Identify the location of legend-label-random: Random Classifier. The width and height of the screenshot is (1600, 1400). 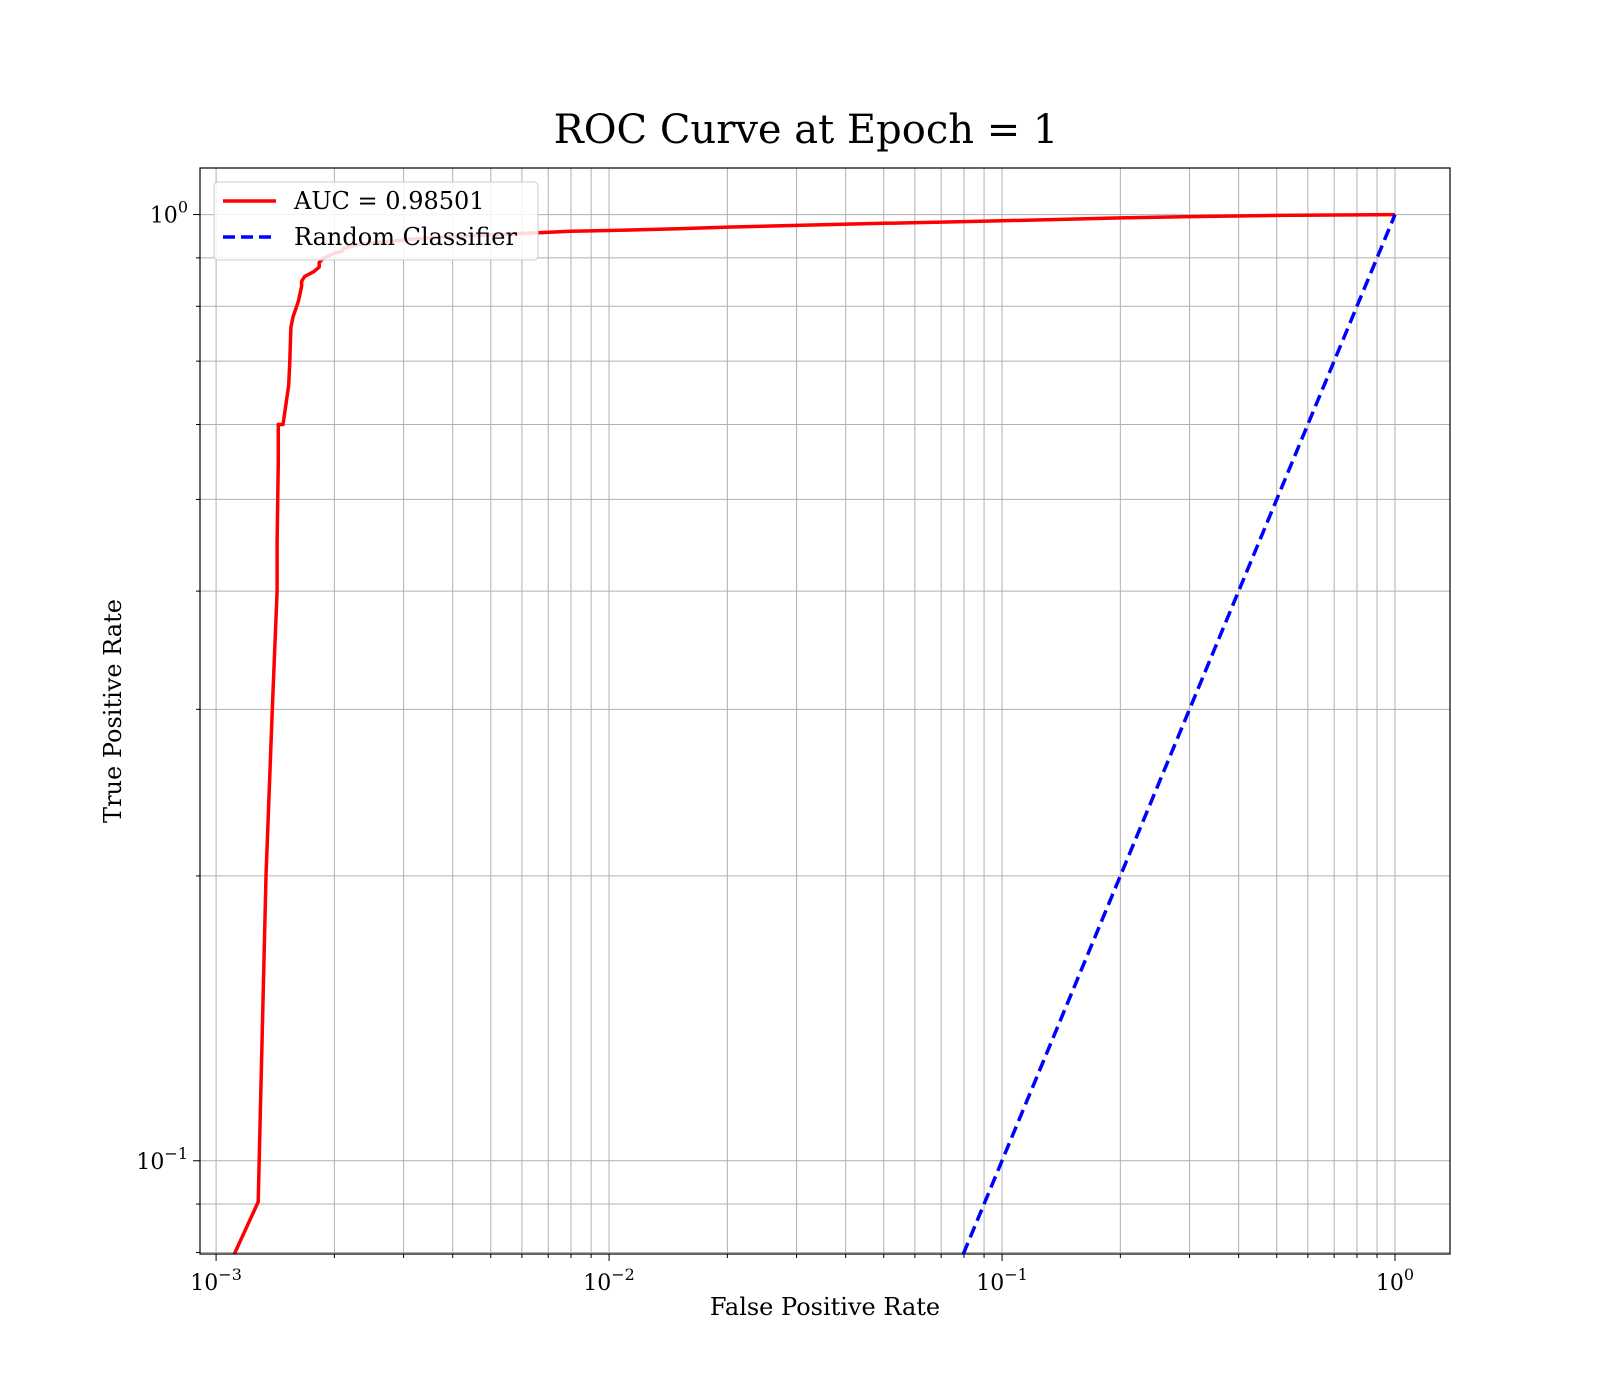
(405, 237).